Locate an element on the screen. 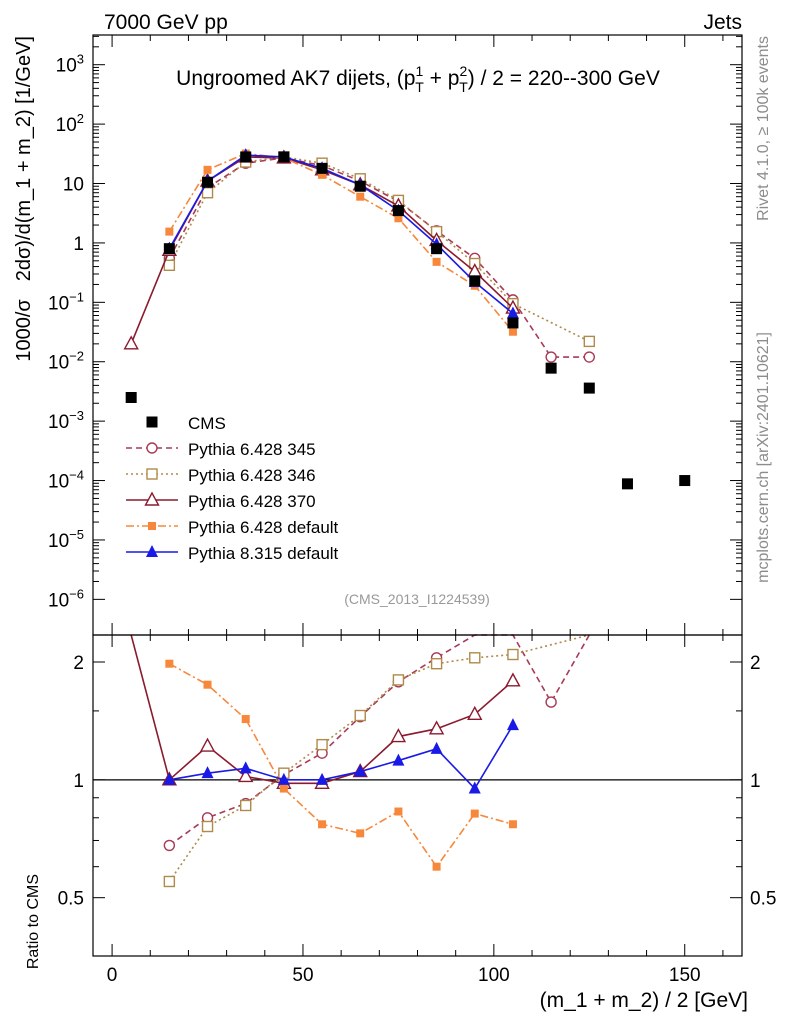 This screenshot has width=786, height=1024. x-tick-label: 150 is located at coordinates (685, 975).